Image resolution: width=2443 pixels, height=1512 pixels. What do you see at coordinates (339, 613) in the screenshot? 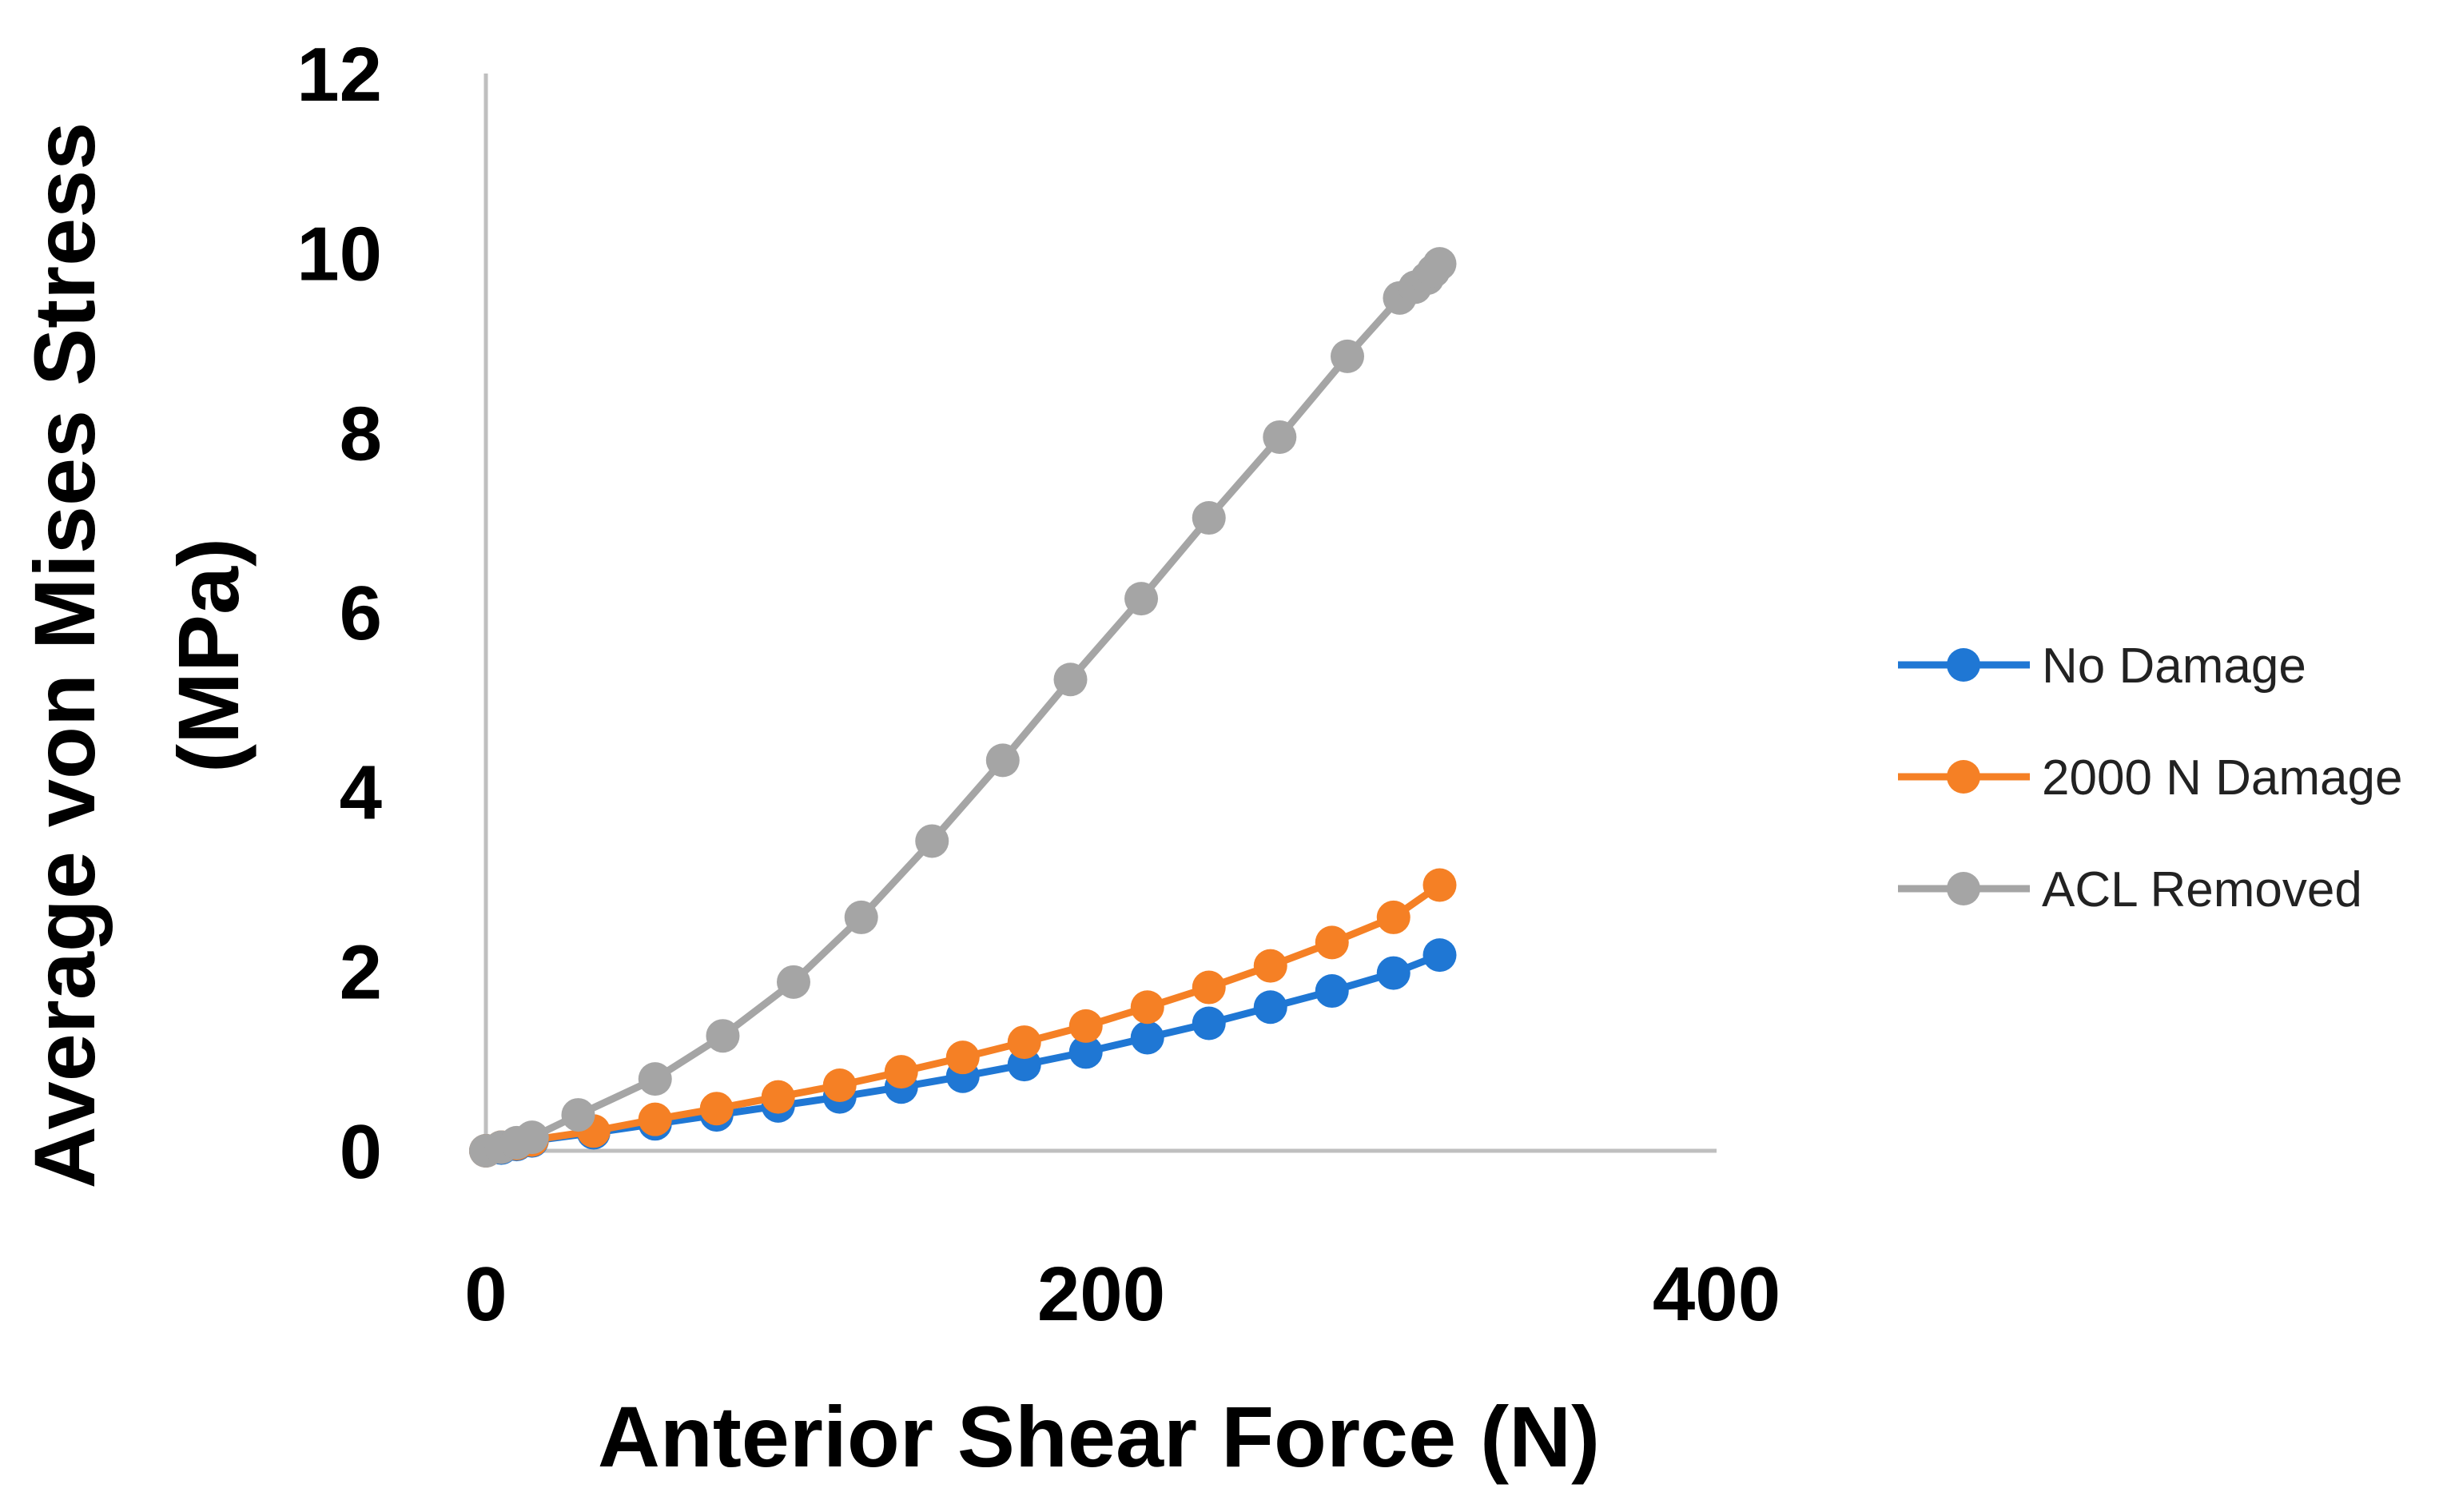
I see `y-tick-labels: 0 2 4 6 8 10 12` at bounding box center [339, 613].